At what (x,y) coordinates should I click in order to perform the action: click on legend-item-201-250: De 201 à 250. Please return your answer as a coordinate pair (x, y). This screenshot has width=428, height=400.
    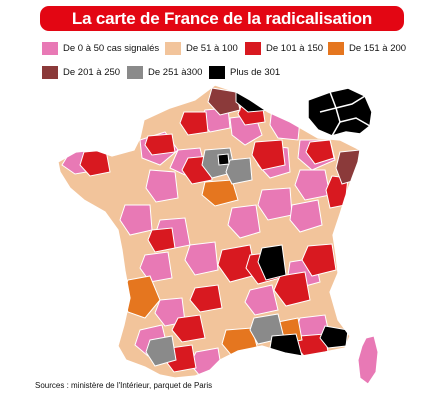
    Looking at the image, I should click on (81, 72).